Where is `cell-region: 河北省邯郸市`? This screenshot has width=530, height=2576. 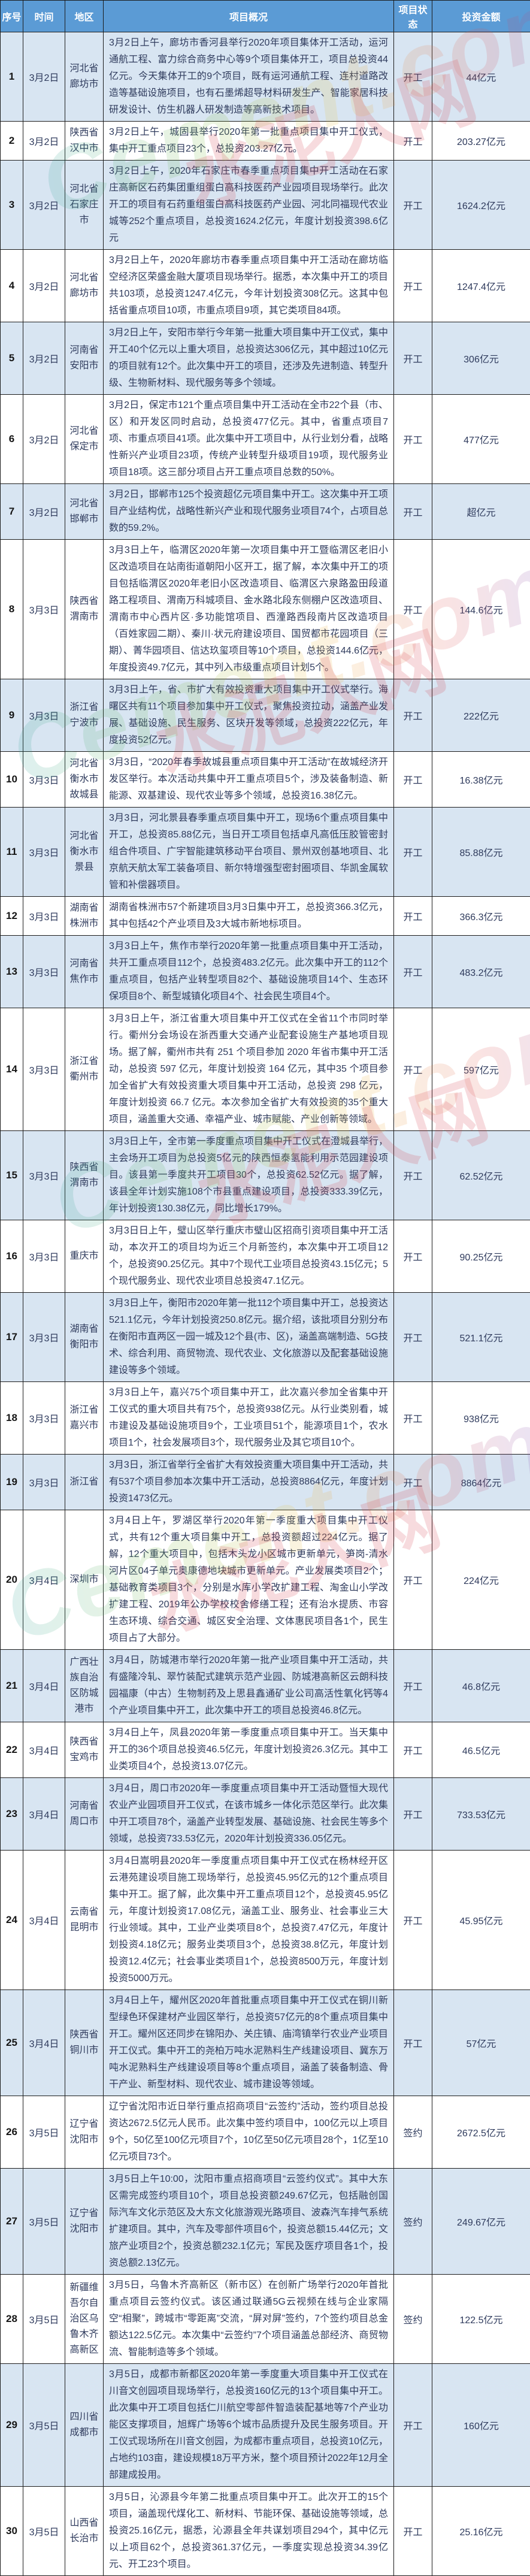
cell-region: 河北省邯郸市 is located at coordinates (85, 512).